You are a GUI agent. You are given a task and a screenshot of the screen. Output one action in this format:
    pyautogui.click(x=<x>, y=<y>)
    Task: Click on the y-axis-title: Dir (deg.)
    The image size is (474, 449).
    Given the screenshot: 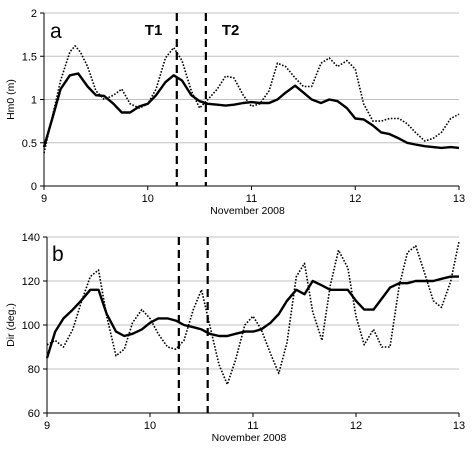 What is the action you would take?
    pyautogui.click(x=11, y=325)
    